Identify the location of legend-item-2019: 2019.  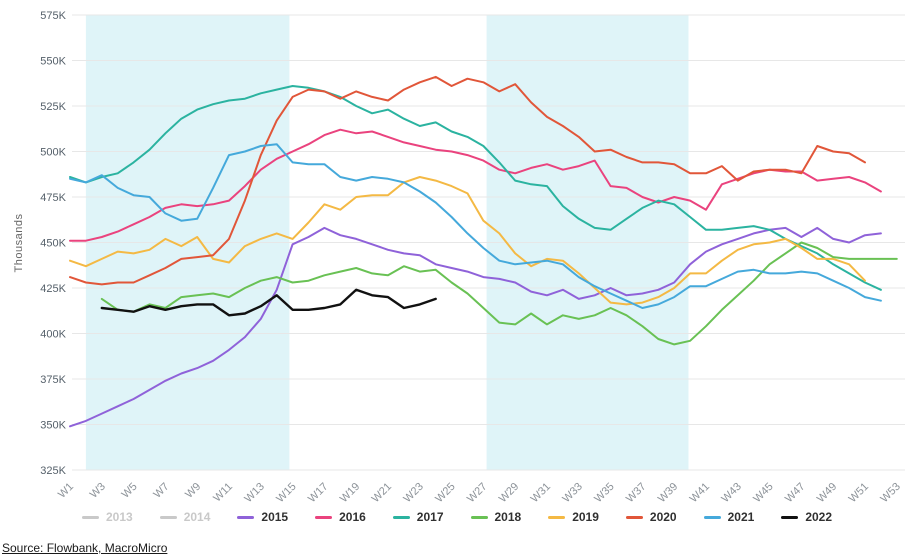
(573, 517).